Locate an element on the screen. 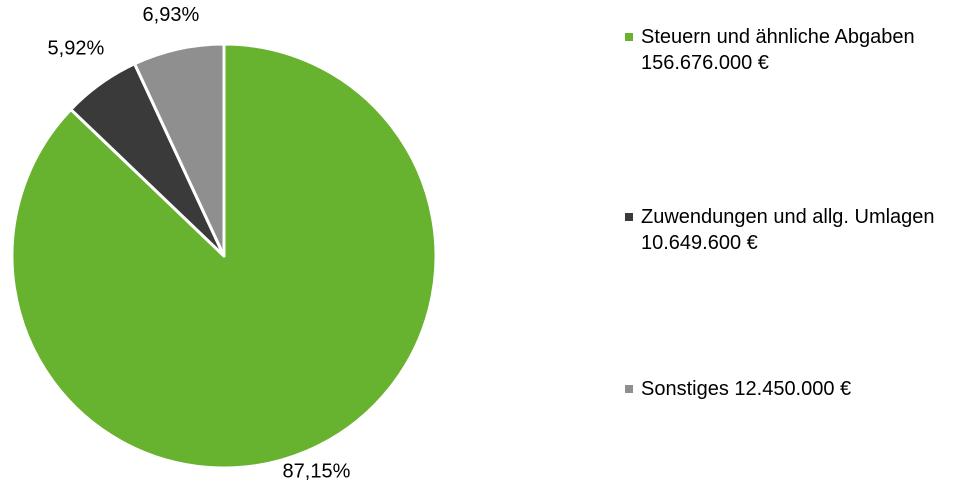 The width and height of the screenshot is (976, 493). legend-item: Sonstiges 12.450.000 € is located at coordinates (797, 389).